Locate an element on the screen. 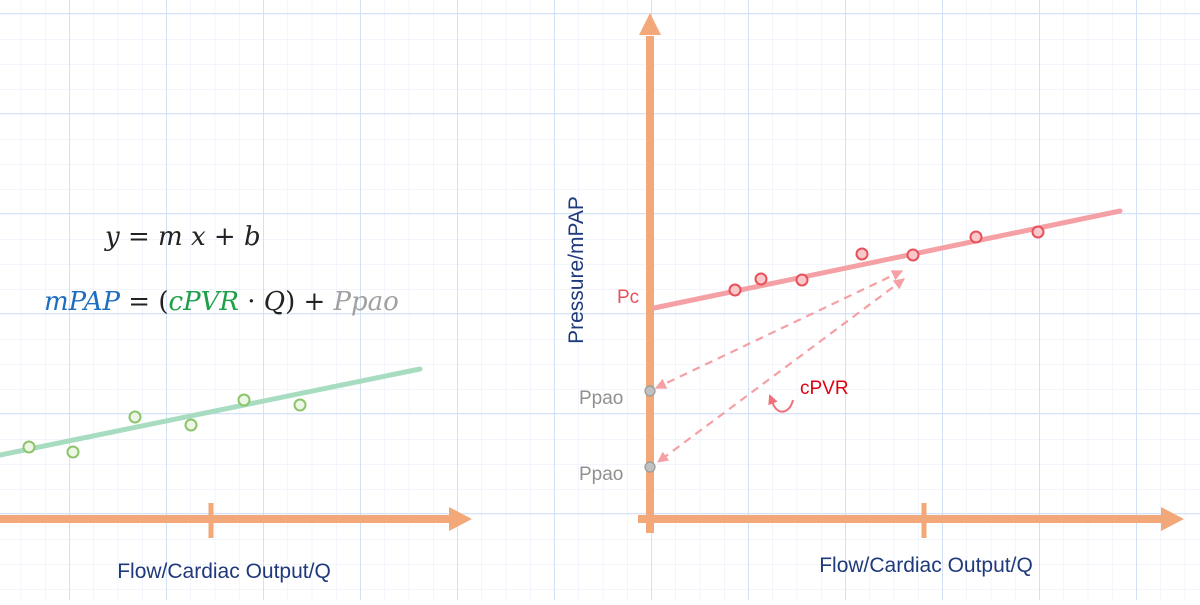 This screenshot has height=605, width=1200. right-y-axis-label: Pressure/mPAP is located at coordinates (576, 270).